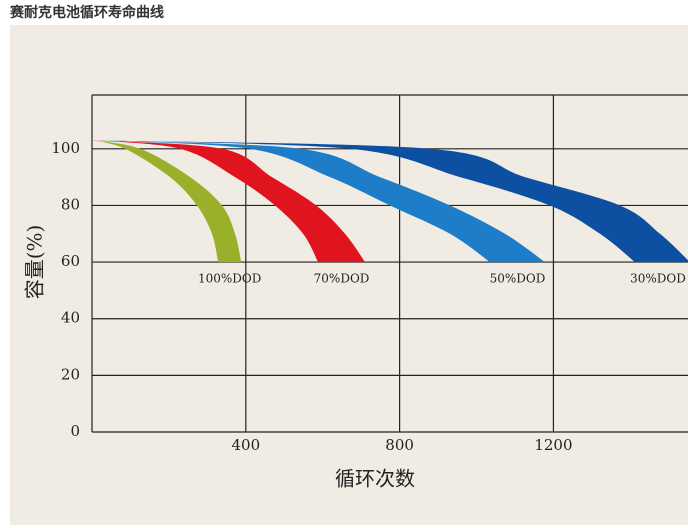  What do you see at coordinates (70, 318) in the screenshot?
I see `y-tick-label: 40` at bounding box center [70, 318].